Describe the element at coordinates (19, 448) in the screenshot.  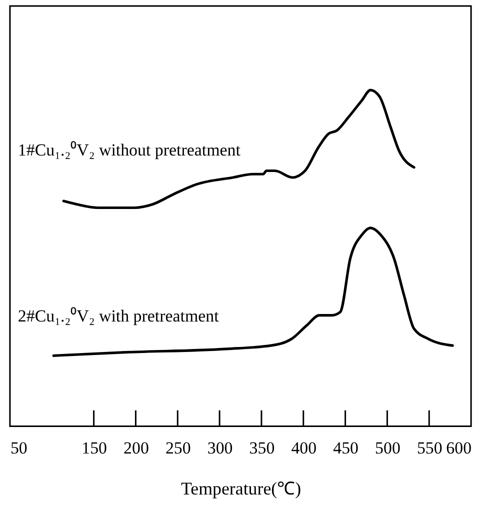
I see `x-tick-label: 50` at that location.